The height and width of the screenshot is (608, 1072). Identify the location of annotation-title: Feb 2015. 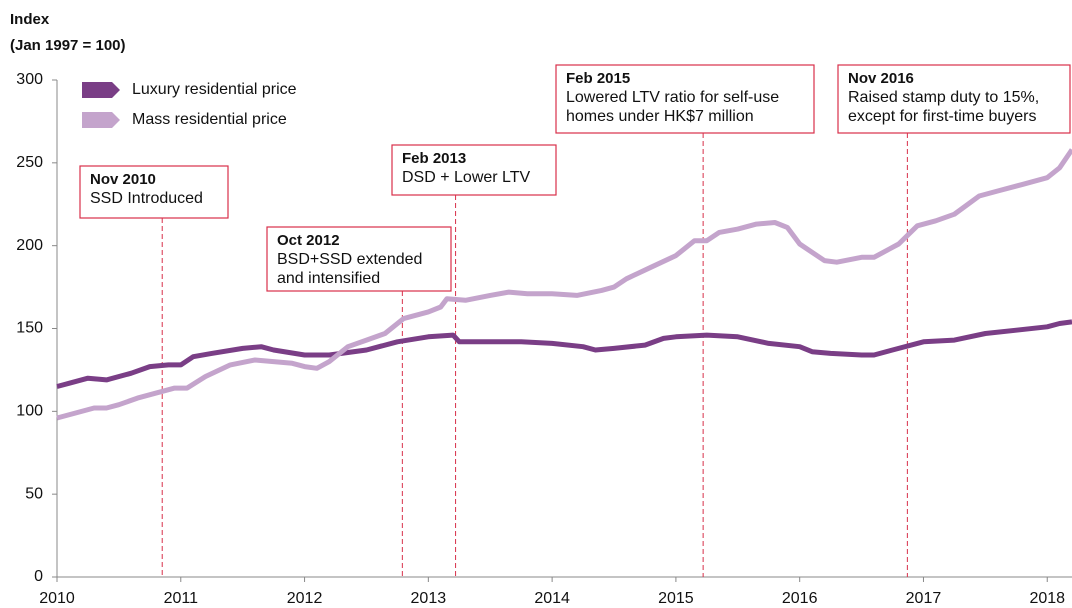
(598, 78).